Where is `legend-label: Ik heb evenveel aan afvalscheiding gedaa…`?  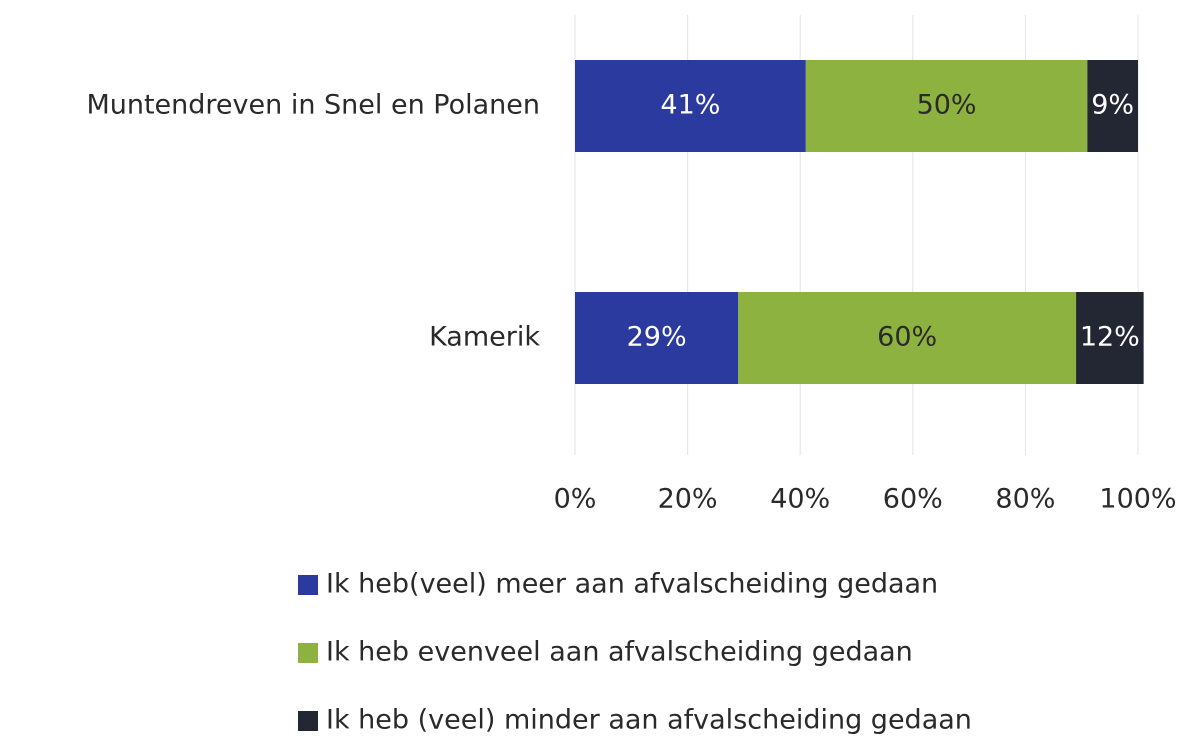
legend-label: Ik heb evenveel aan afvalscheiding gedaa… is located at coordinates (619, 652).